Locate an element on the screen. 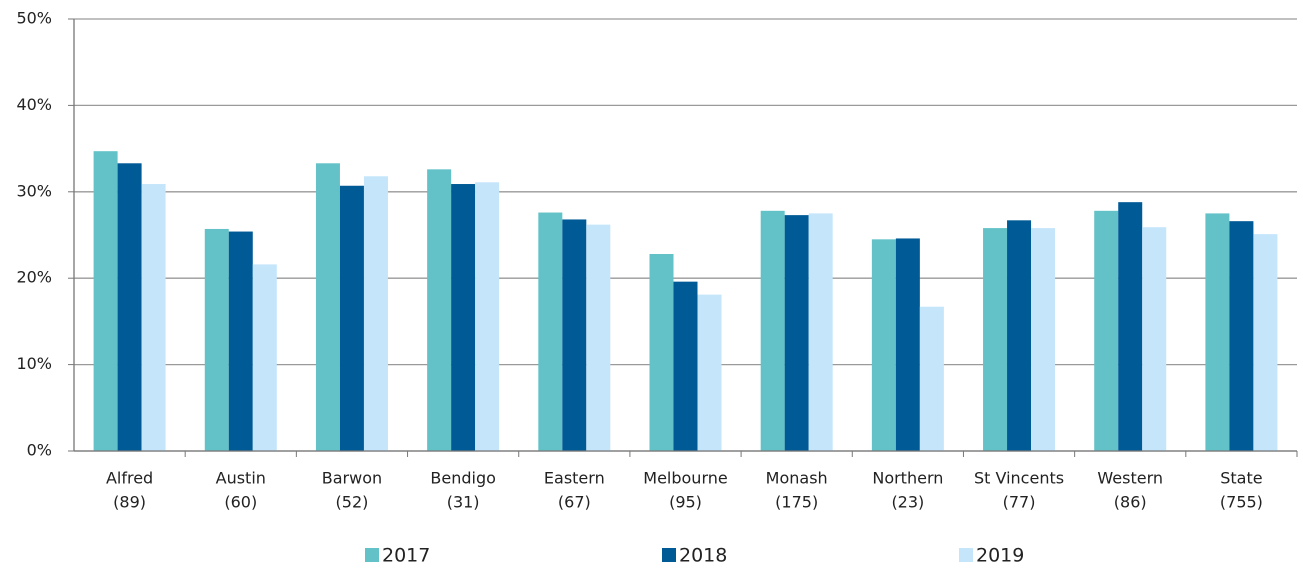 This screenshot has height=573, width=1303. legend-label: 2018 is located at coordinates (703, 556).